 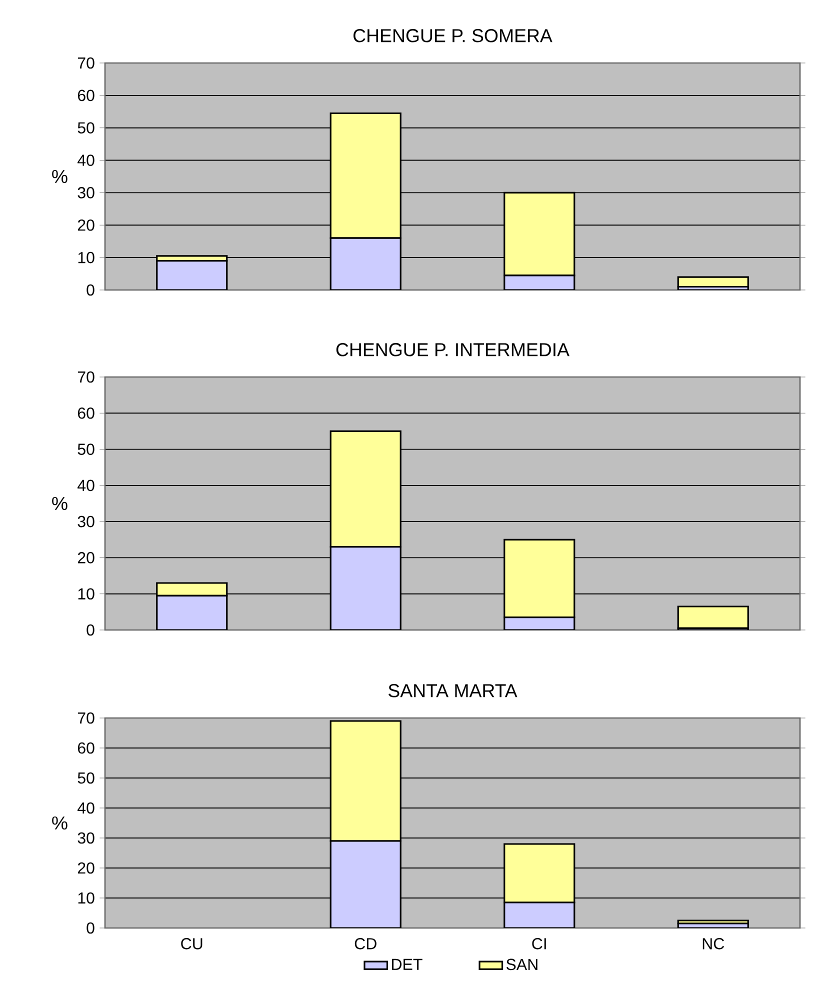 I want to click on legend-label: SAN, so click(x=522, y=964).